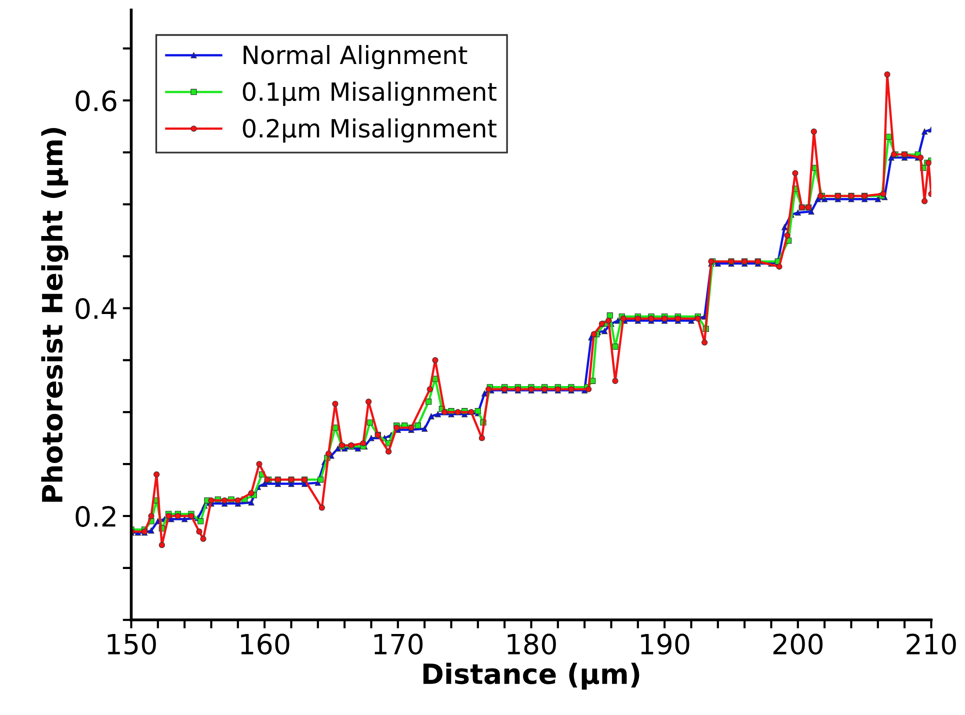 The image size is (965, 715). I want to click on x-axis-title: Distance (µm), so click(531, 676).